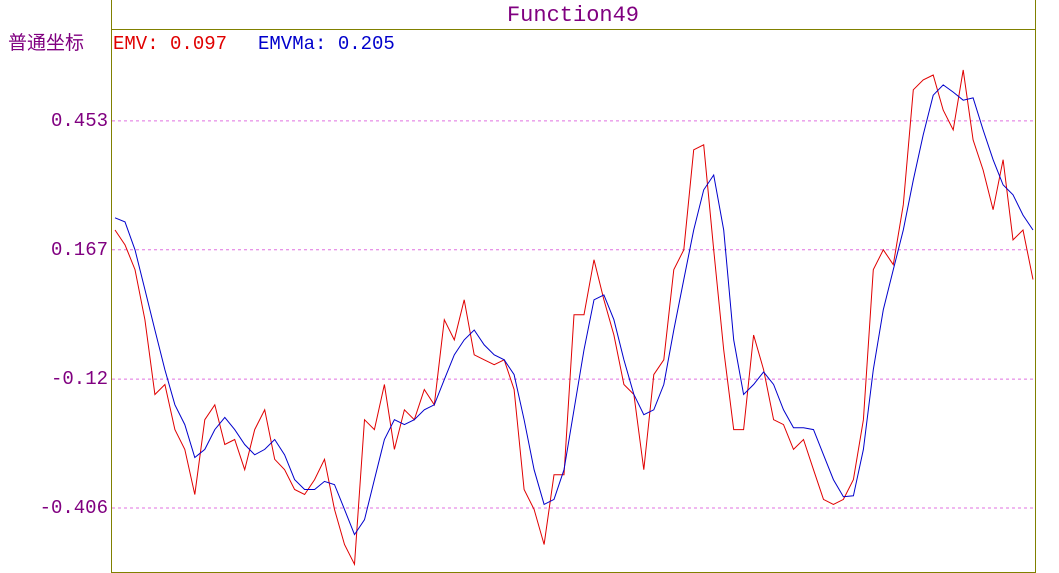 The height and width of the screenshot is (573, 1059). Describe the element at coordinates (74, 508) in the screenshot. I see `y-tick-label: -0.406` at that location.